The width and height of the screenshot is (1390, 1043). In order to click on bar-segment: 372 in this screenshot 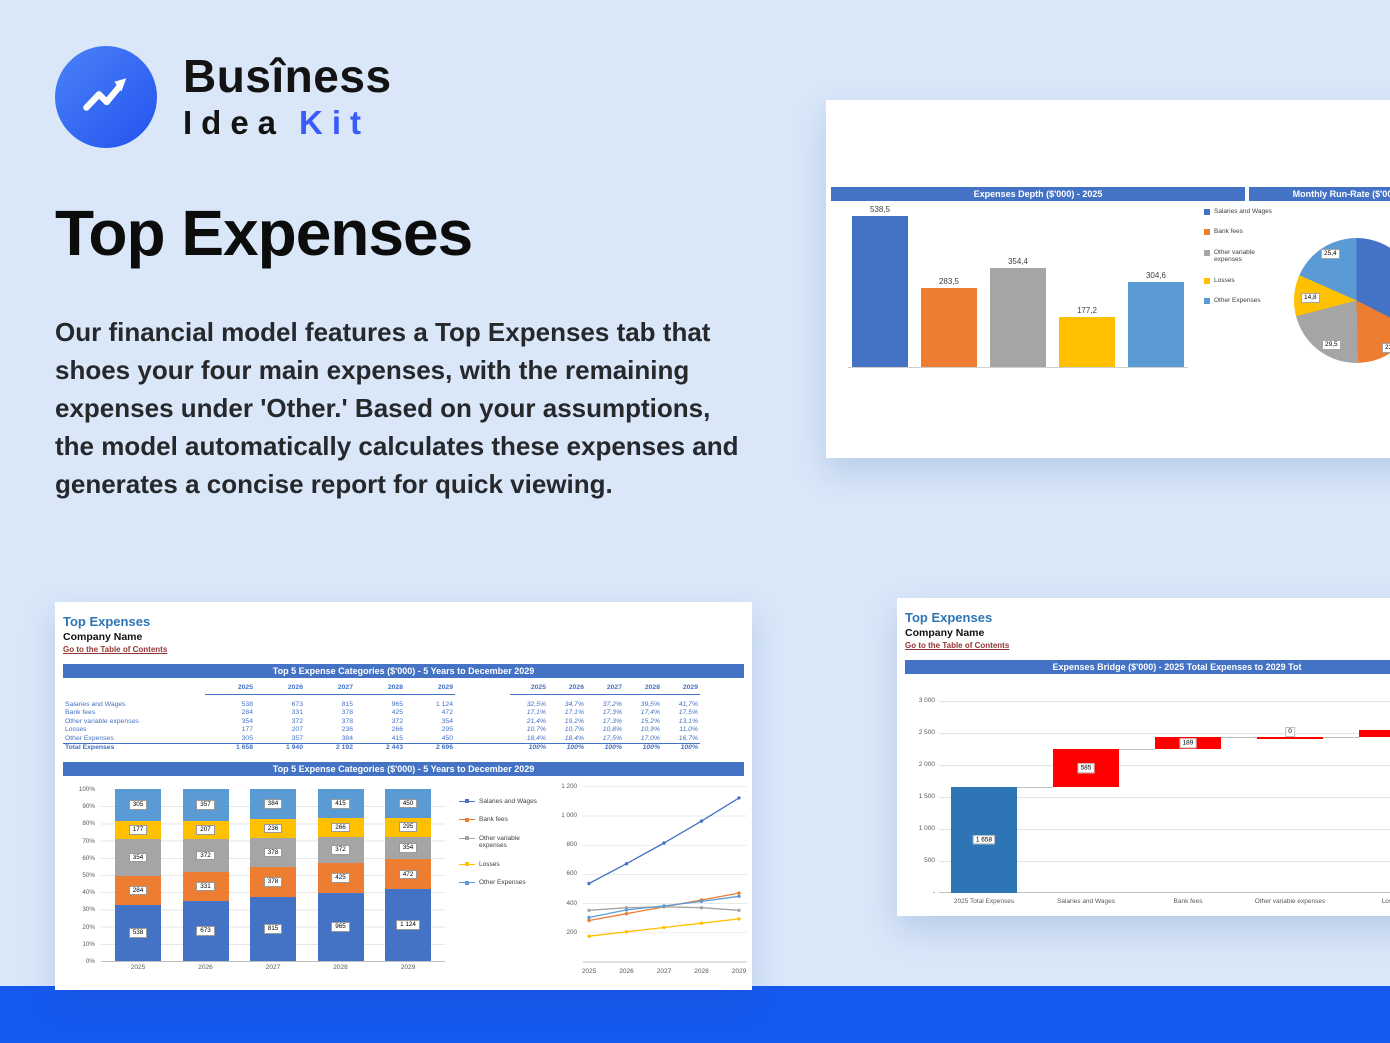, I will do `click(205, 856)`.